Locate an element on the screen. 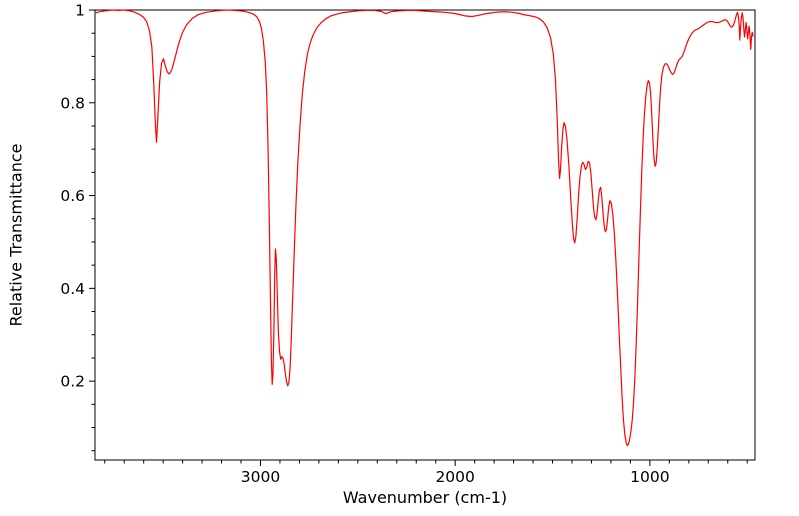 The height and width of the screenshot is (516, 799). y-tick-label: 1 is located at coordinates (80, 11).